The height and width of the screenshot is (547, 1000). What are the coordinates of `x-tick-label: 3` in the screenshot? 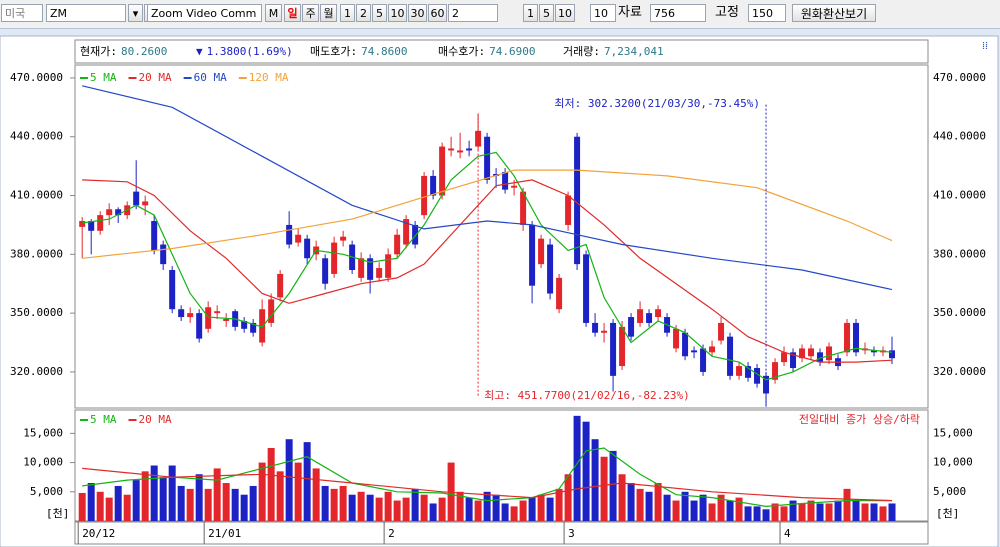 It's located at (571, 533).